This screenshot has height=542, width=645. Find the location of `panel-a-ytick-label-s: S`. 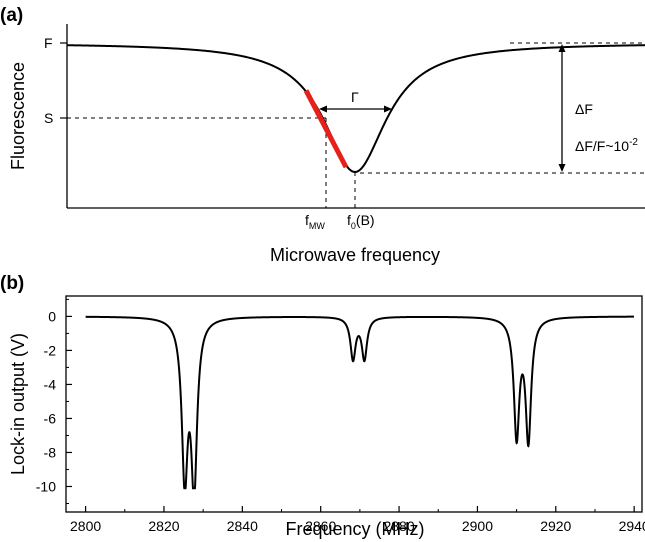

panel-a-ytick-label-s: S is located at coordinates (48, 118).